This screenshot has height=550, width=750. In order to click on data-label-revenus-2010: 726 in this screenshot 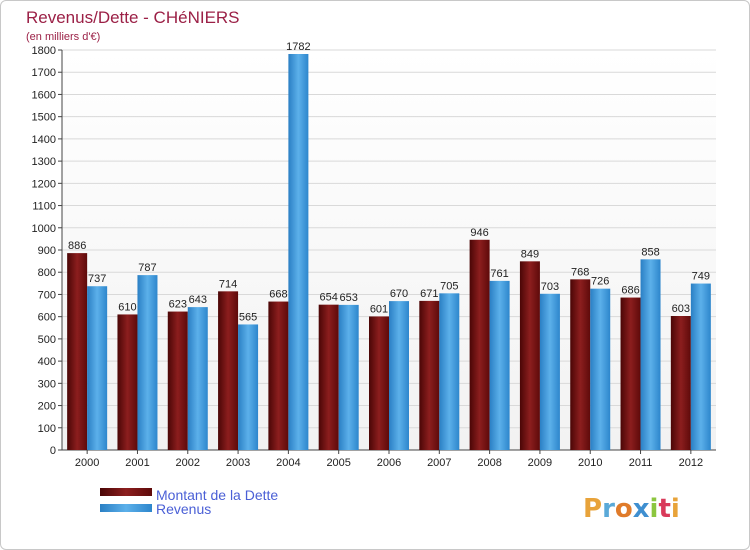, I will do `click(600, 282)`.